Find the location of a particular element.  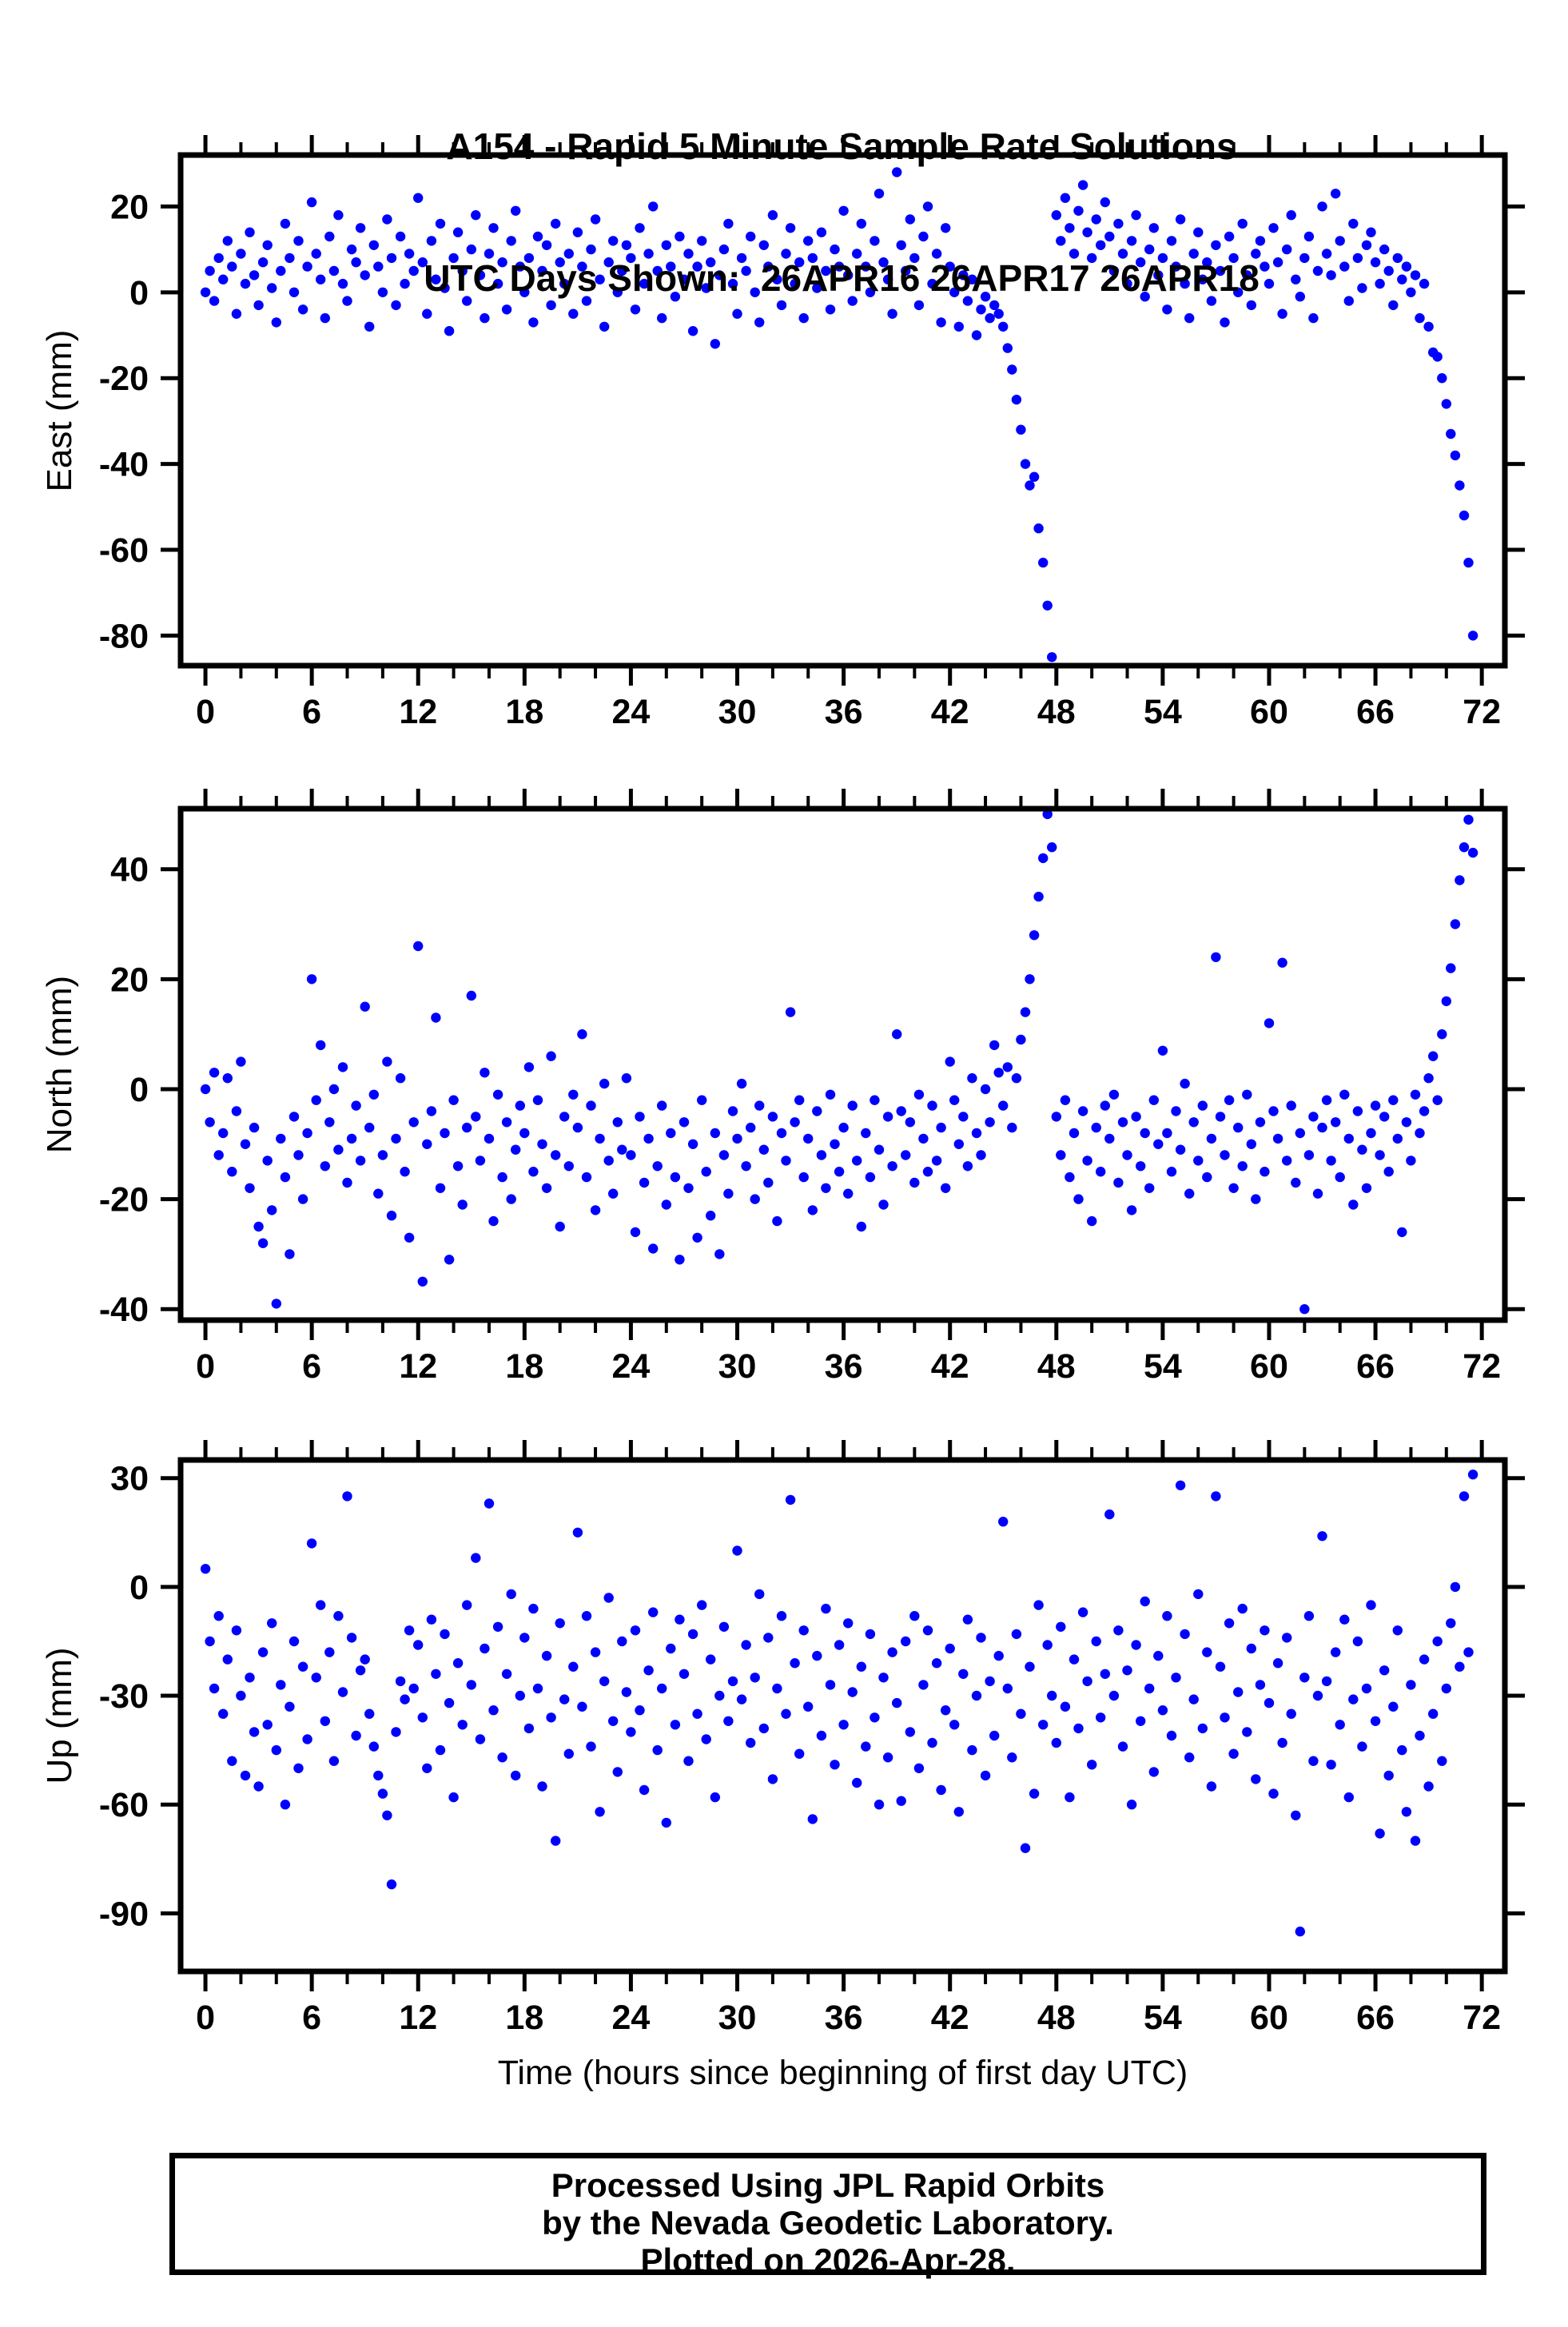

up-y-tick-label: -90 is located at coordinates (124, 1914).